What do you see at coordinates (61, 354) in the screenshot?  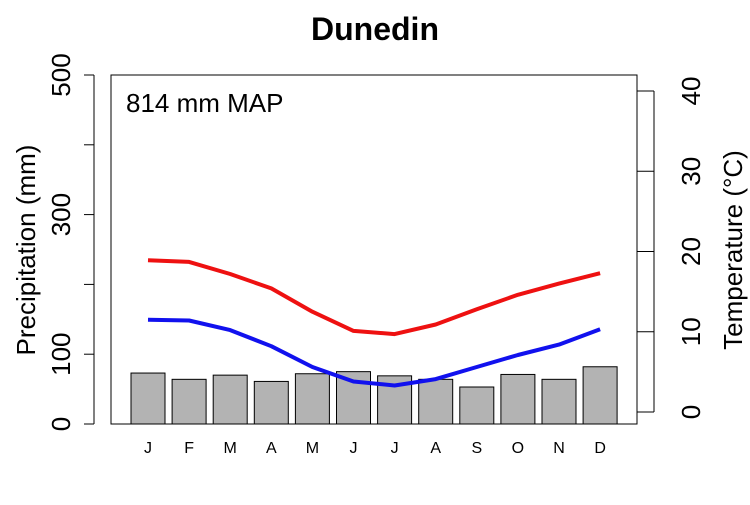 I see `left-axis-tick-label: 100` at bounding box center [61, 354].